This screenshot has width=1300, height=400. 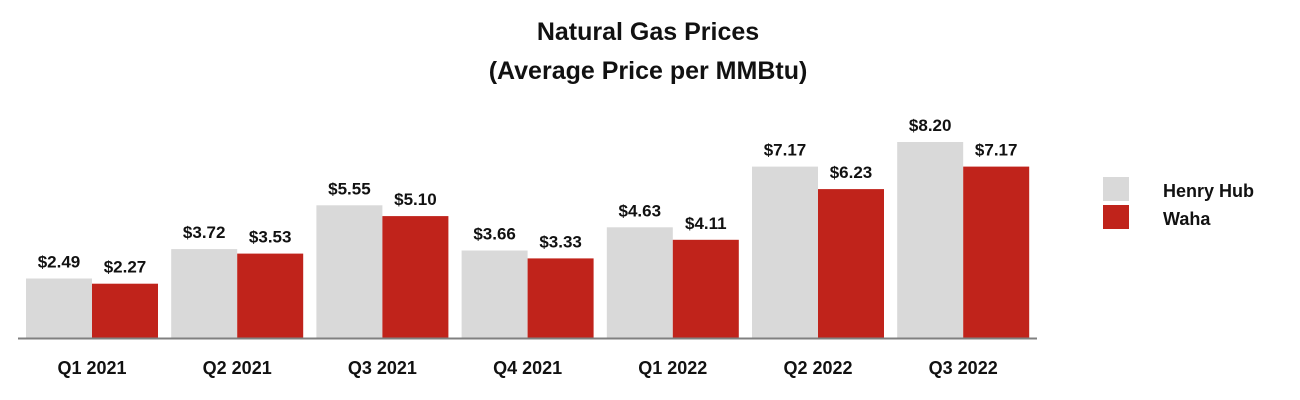 What do you see at coordinates (640, 210) in the screenshot?
I see `data-label-henry-hub: $4.63` at bounding box center [640, 210].